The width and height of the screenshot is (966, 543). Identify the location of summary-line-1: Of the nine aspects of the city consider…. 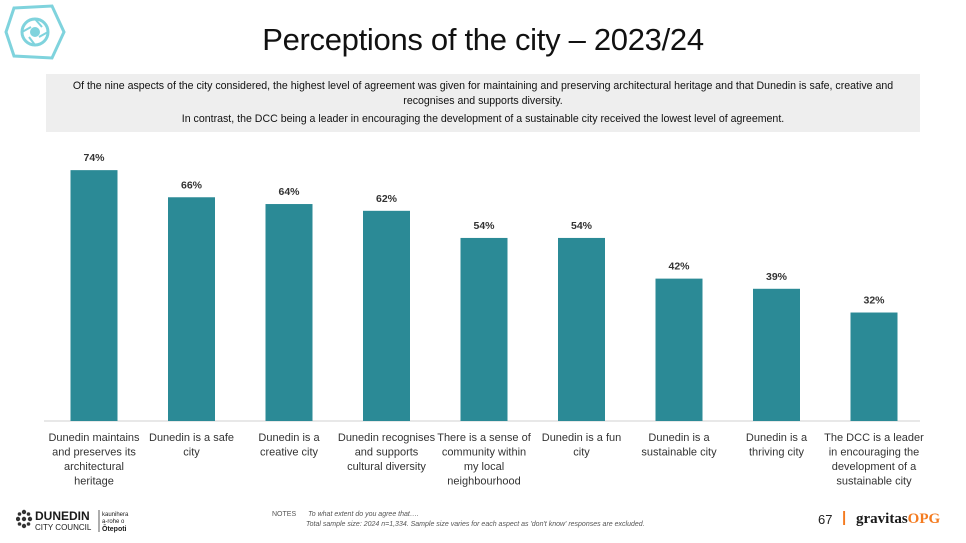
(483, 93).